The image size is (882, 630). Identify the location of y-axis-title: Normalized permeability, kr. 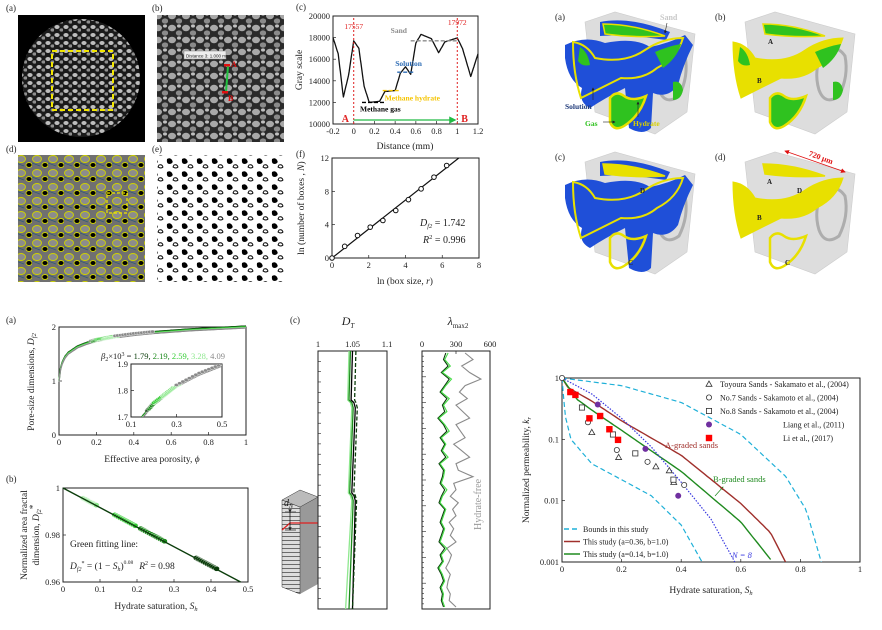
(527, 469).